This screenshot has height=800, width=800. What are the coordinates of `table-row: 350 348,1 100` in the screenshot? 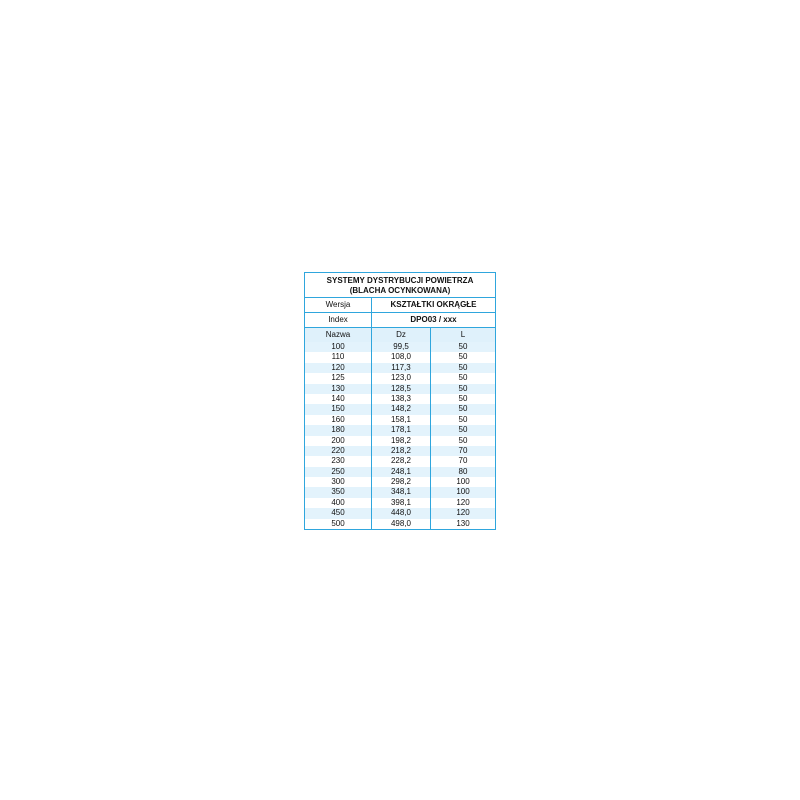 It's located at (400, 492).